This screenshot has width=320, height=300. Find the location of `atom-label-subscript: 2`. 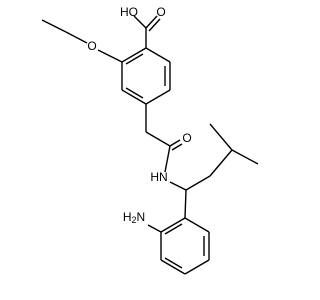

atom-label-subscript: 2 is located at coordinates (133, 220).